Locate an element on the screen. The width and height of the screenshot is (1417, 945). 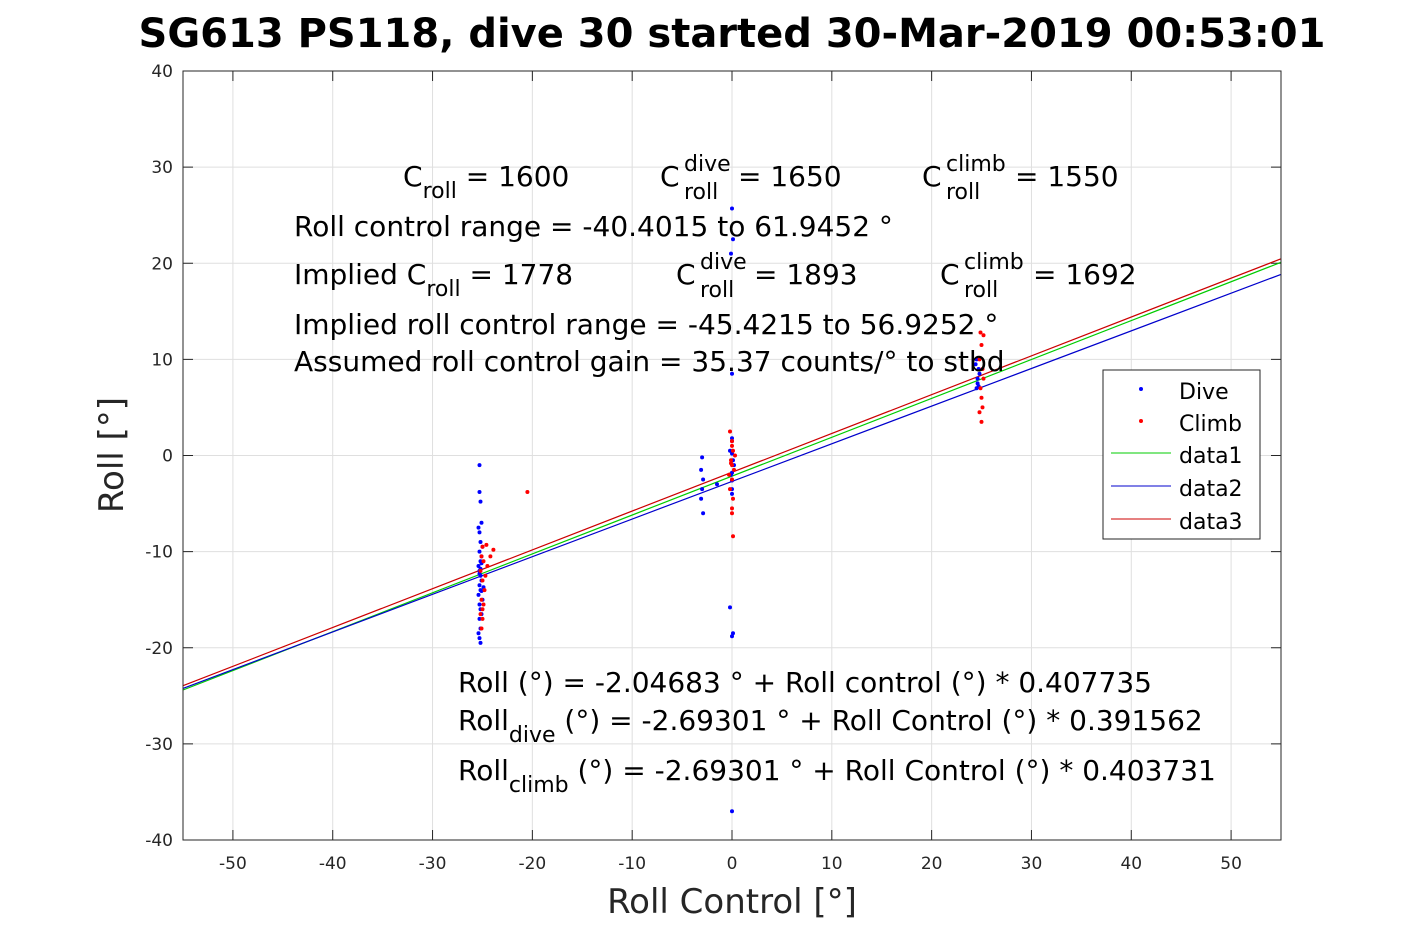
x-tick-label: -10 is located at coordinates (632, 864).